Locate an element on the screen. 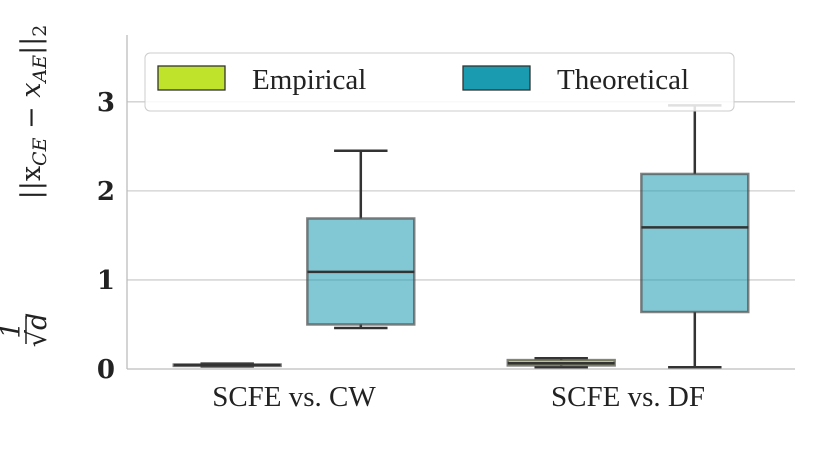  y-tick-label-0: 0 is located at coordinates (106, 370).